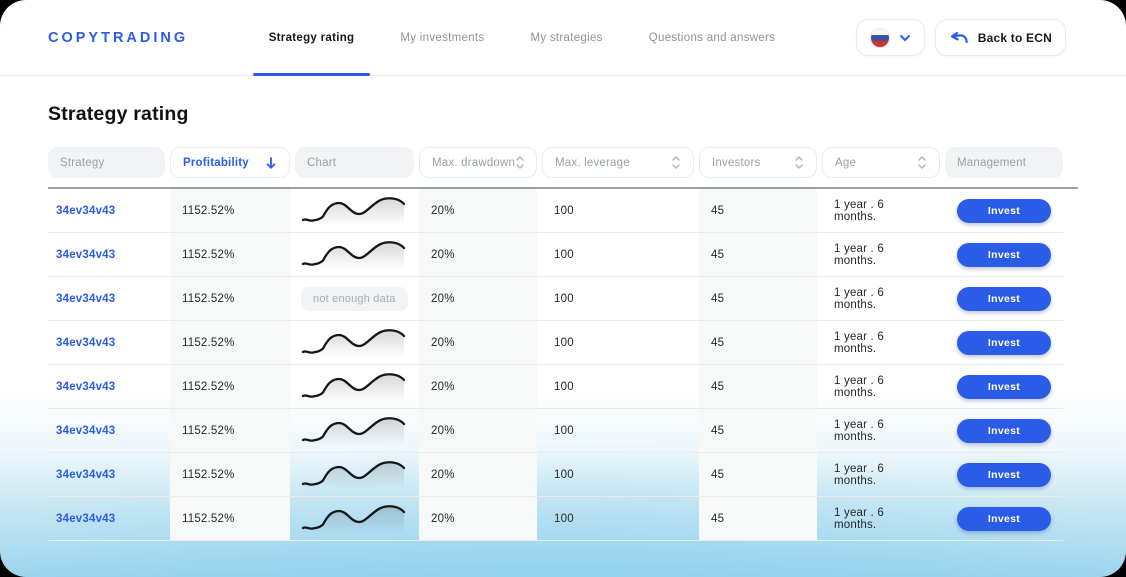  Describe the element at coordinates (1000, 37) in the screenshot. I see `back-to-ecn-button: Back to ECN` at that location.